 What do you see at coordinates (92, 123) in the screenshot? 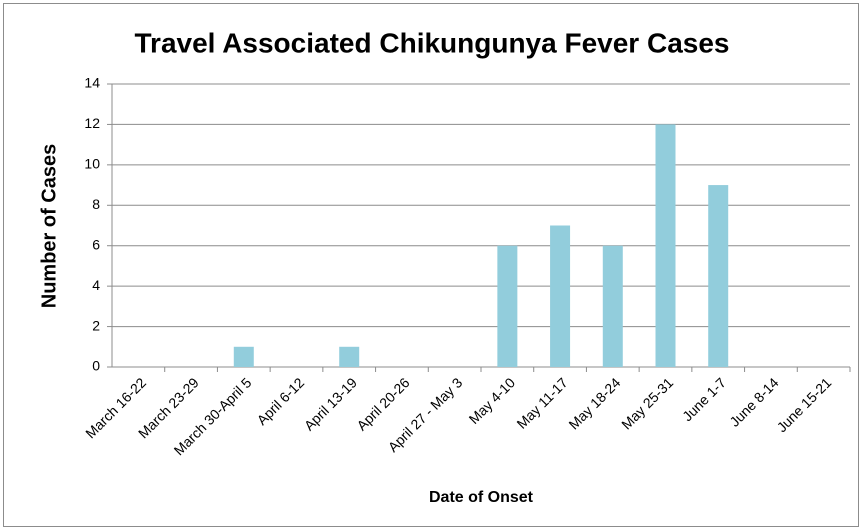
I see `y-tick-label: 12` at bounding box center [92, 123].